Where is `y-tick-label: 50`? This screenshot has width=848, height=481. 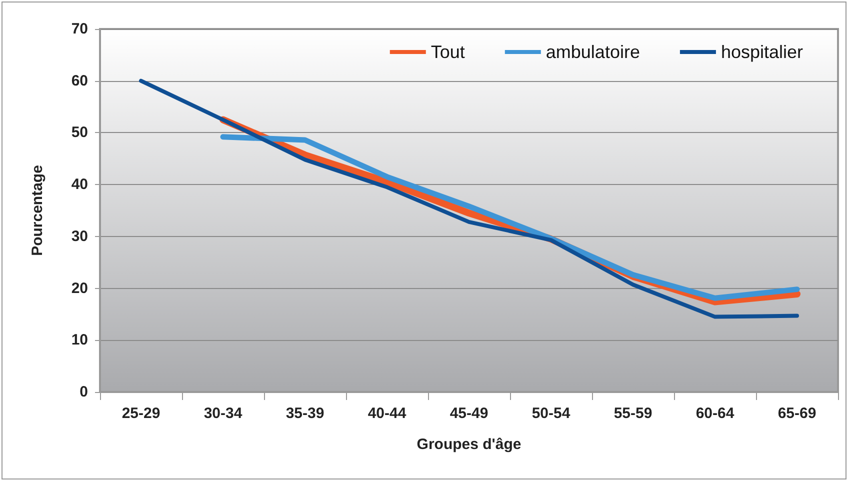 y-tick-label: 50 is located at coordinates (79, 133).